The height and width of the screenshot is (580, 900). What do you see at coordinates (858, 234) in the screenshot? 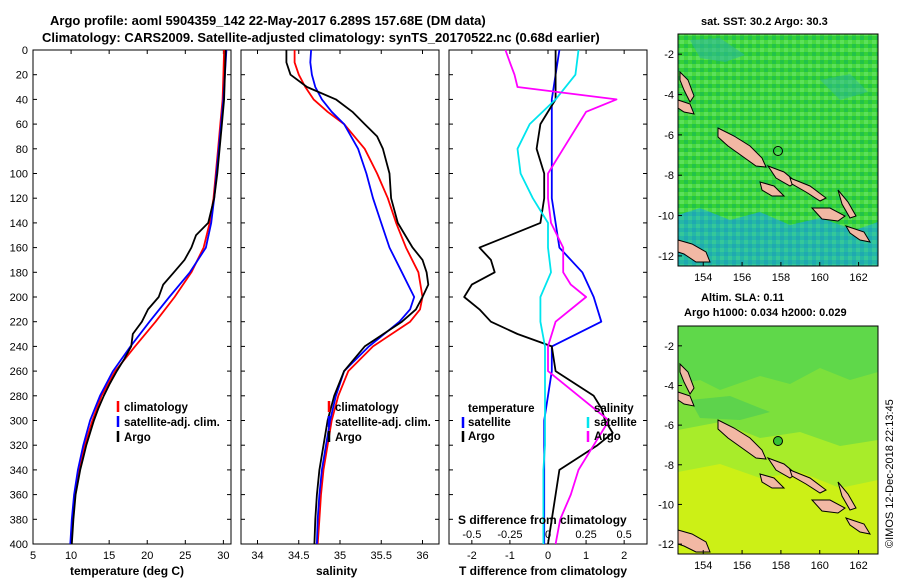
I see `island-makira` at bounding box center [858, 234].